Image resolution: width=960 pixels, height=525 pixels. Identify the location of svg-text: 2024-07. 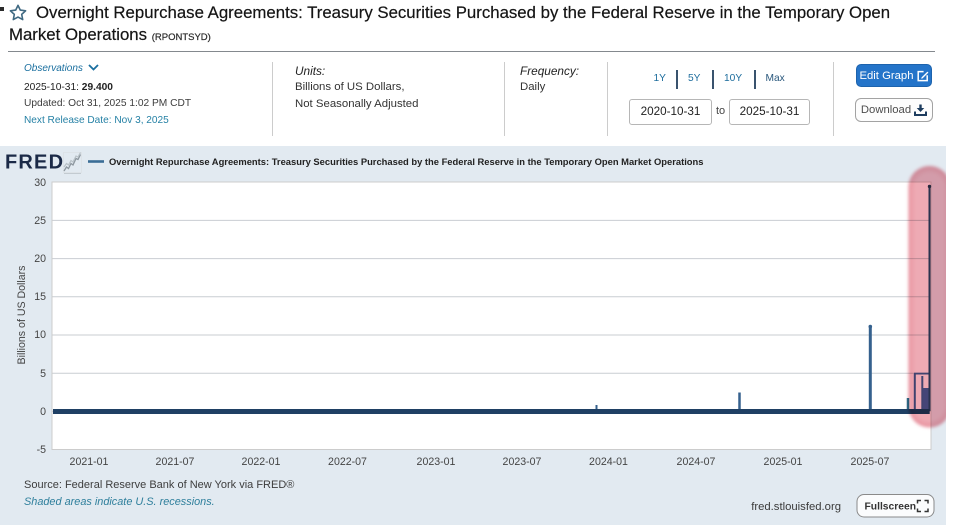
(696, 462).